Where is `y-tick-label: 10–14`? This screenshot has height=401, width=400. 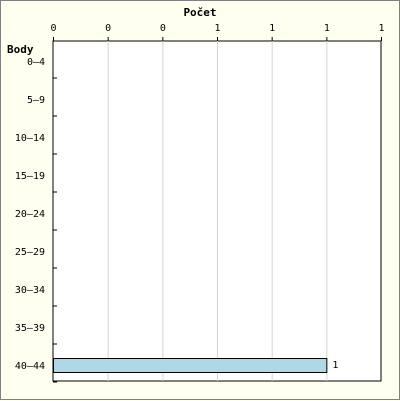
y-tick-label: 10–14 is located at coordinates (30, 138).